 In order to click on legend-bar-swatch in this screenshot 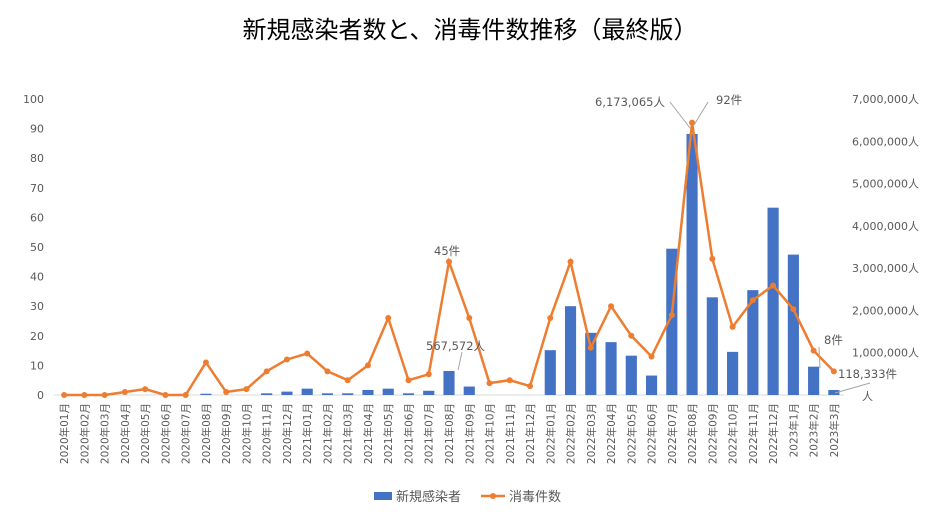, I will do `click(383, 496)`.